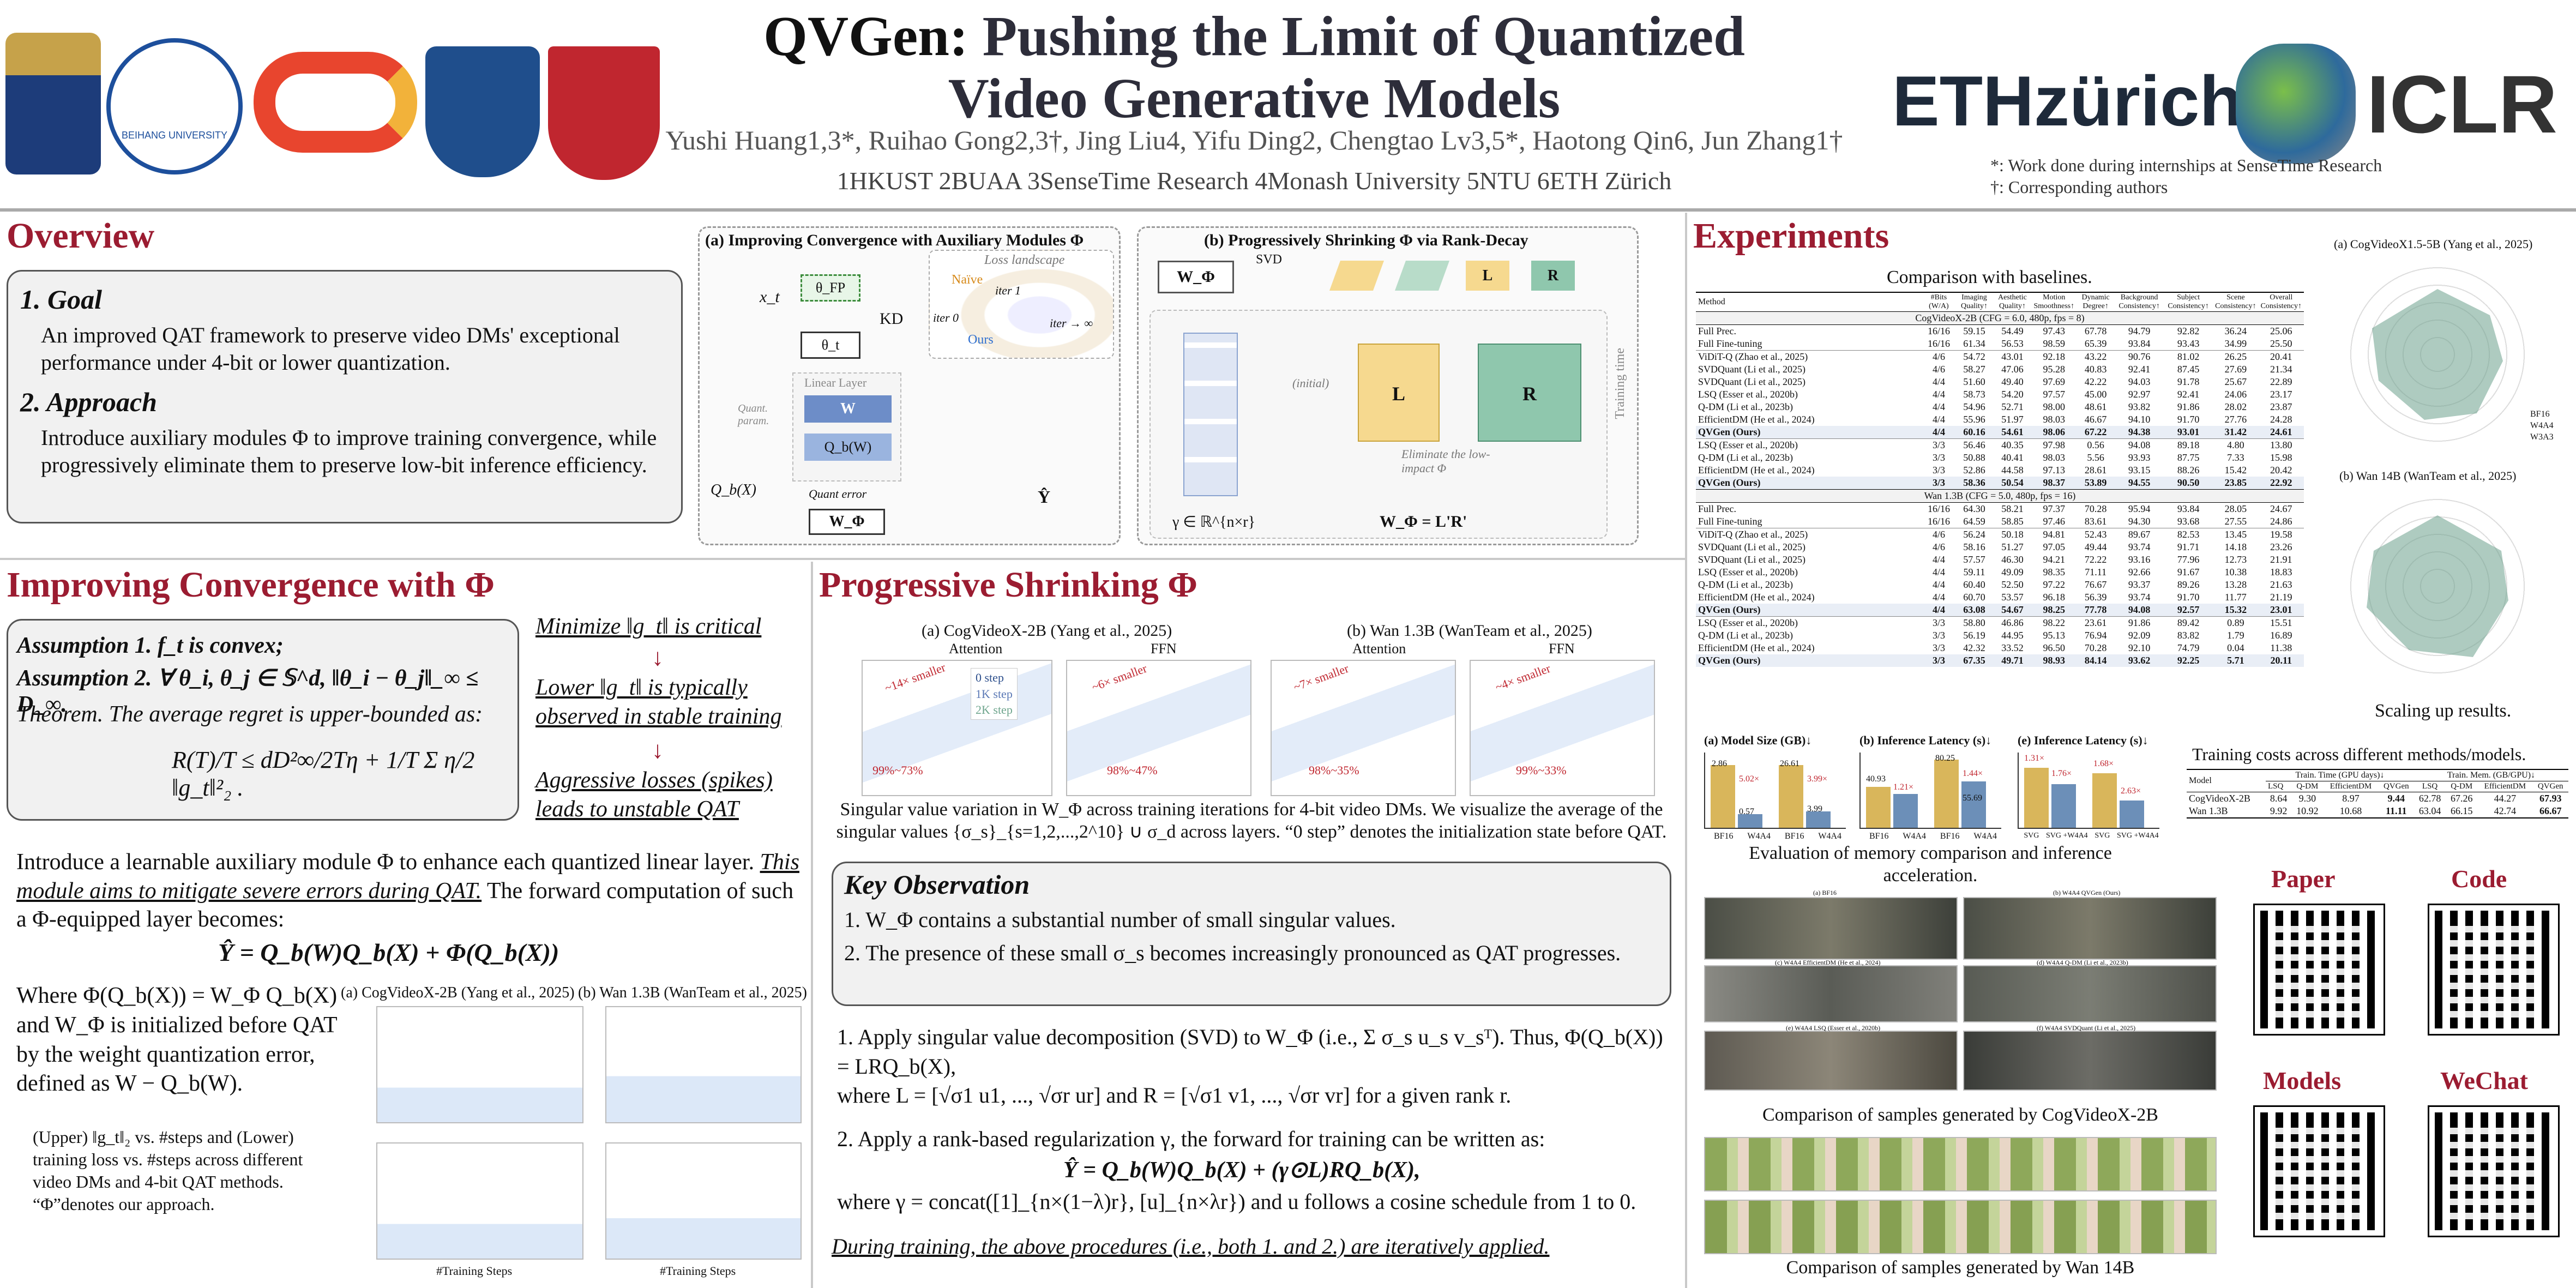 This screenshot has width=2576, height=1288. Describe the element at coordinates (2437, 354) in the screenshot. I see `radar-a-chart` at that location.